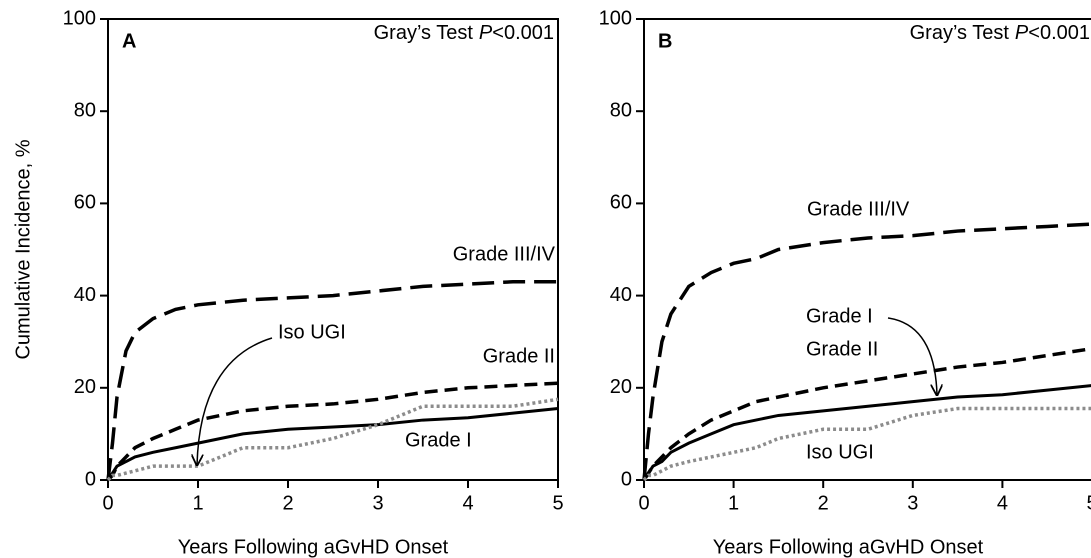 The height and width of the screenshot is (558, 1091). Describe the element at coordinates (23, 249) in the screenshot. I see `y-axis-label: Cumulative Incidence, %` at that location.